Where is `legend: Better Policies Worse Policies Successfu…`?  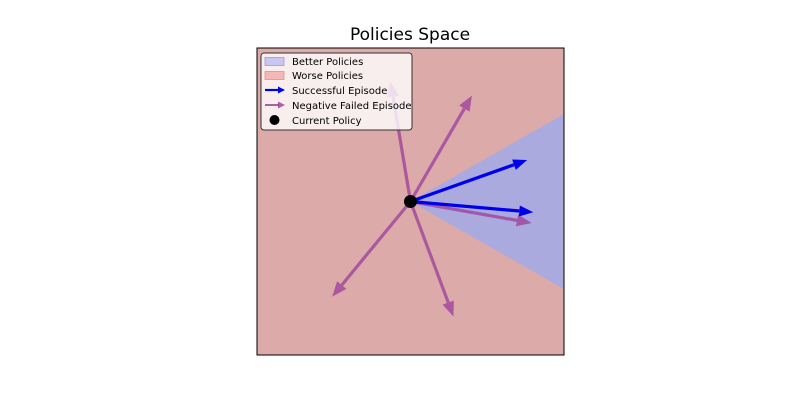 legend: Better Policies Worse Policies Successfu… is located at coordinates (336, 91).